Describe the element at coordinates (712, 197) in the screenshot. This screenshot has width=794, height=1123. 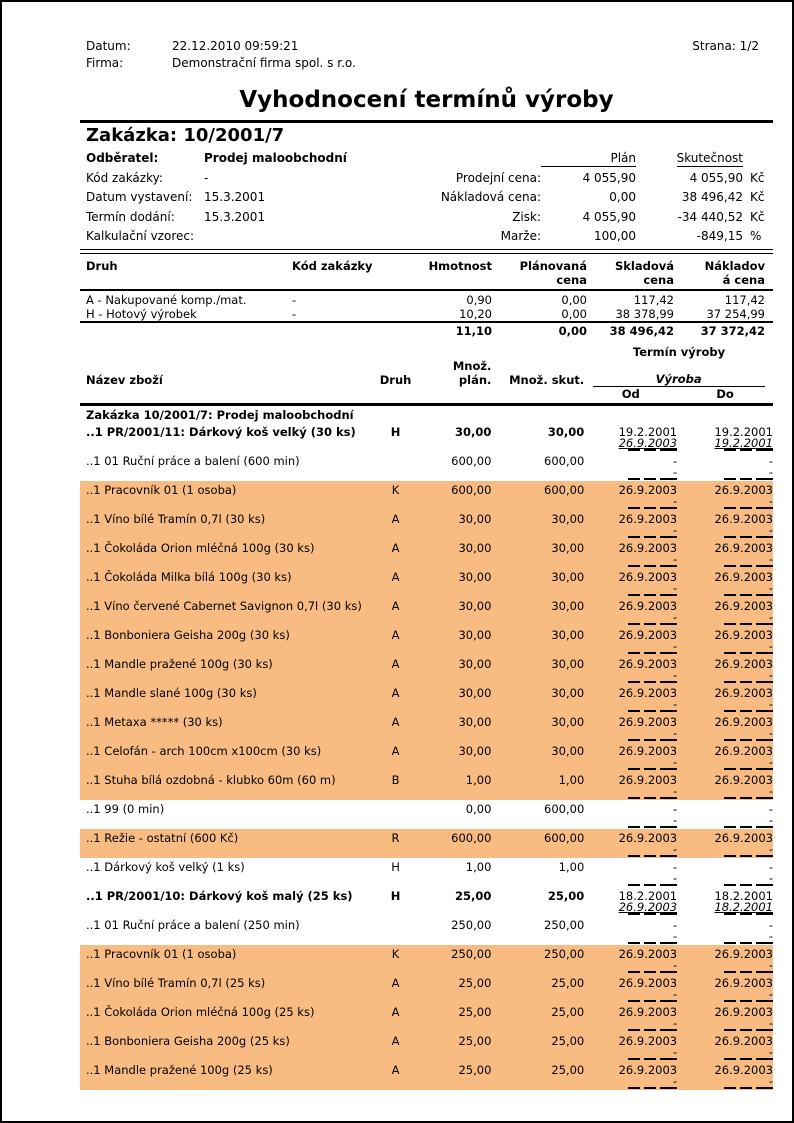
I see `price-skutecnost-value: 38 496,42` at that location.